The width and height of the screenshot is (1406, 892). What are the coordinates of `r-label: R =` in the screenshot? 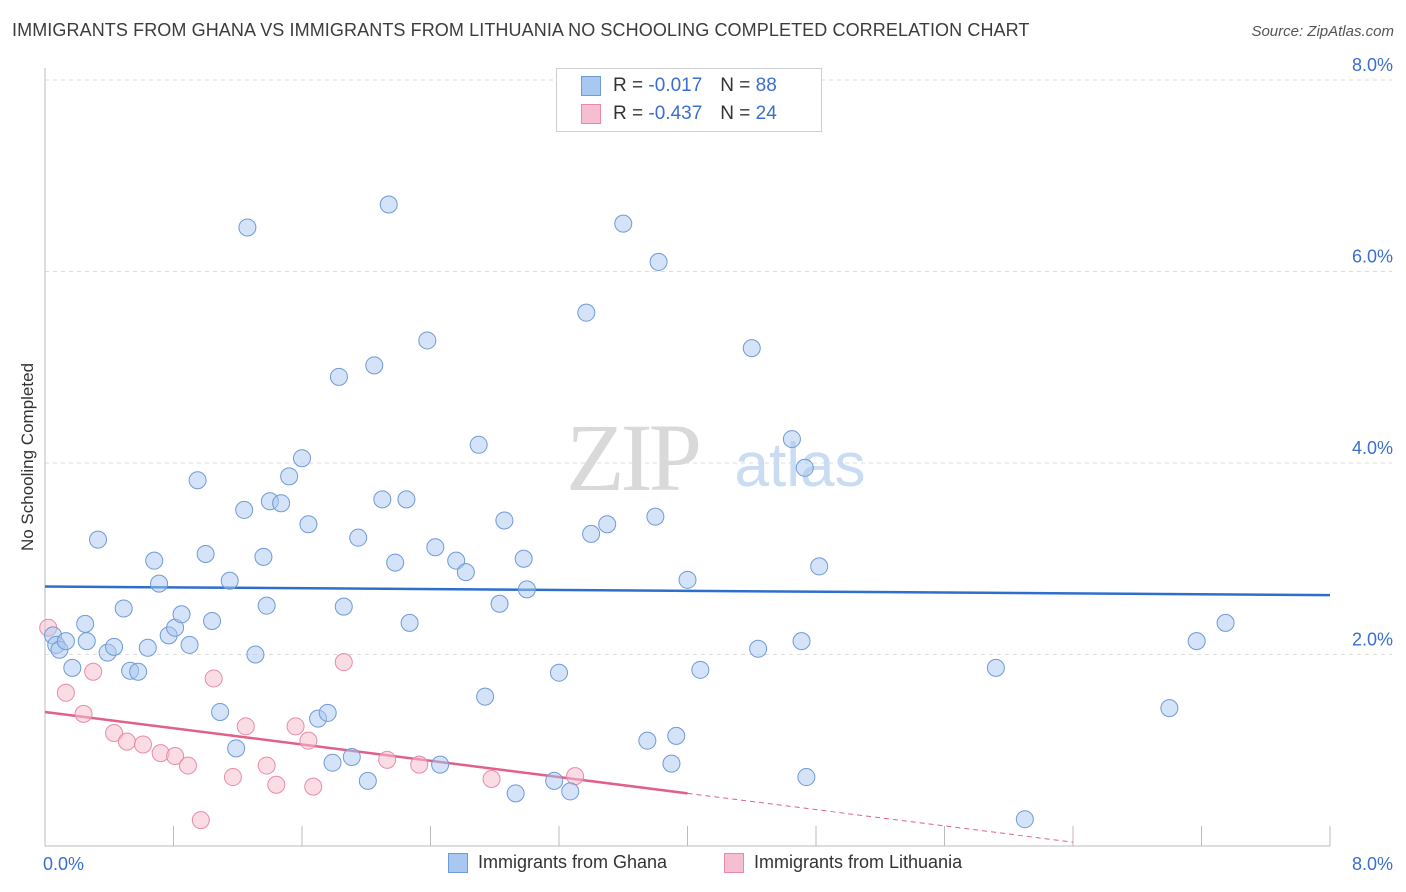 It's located at (628, 113).